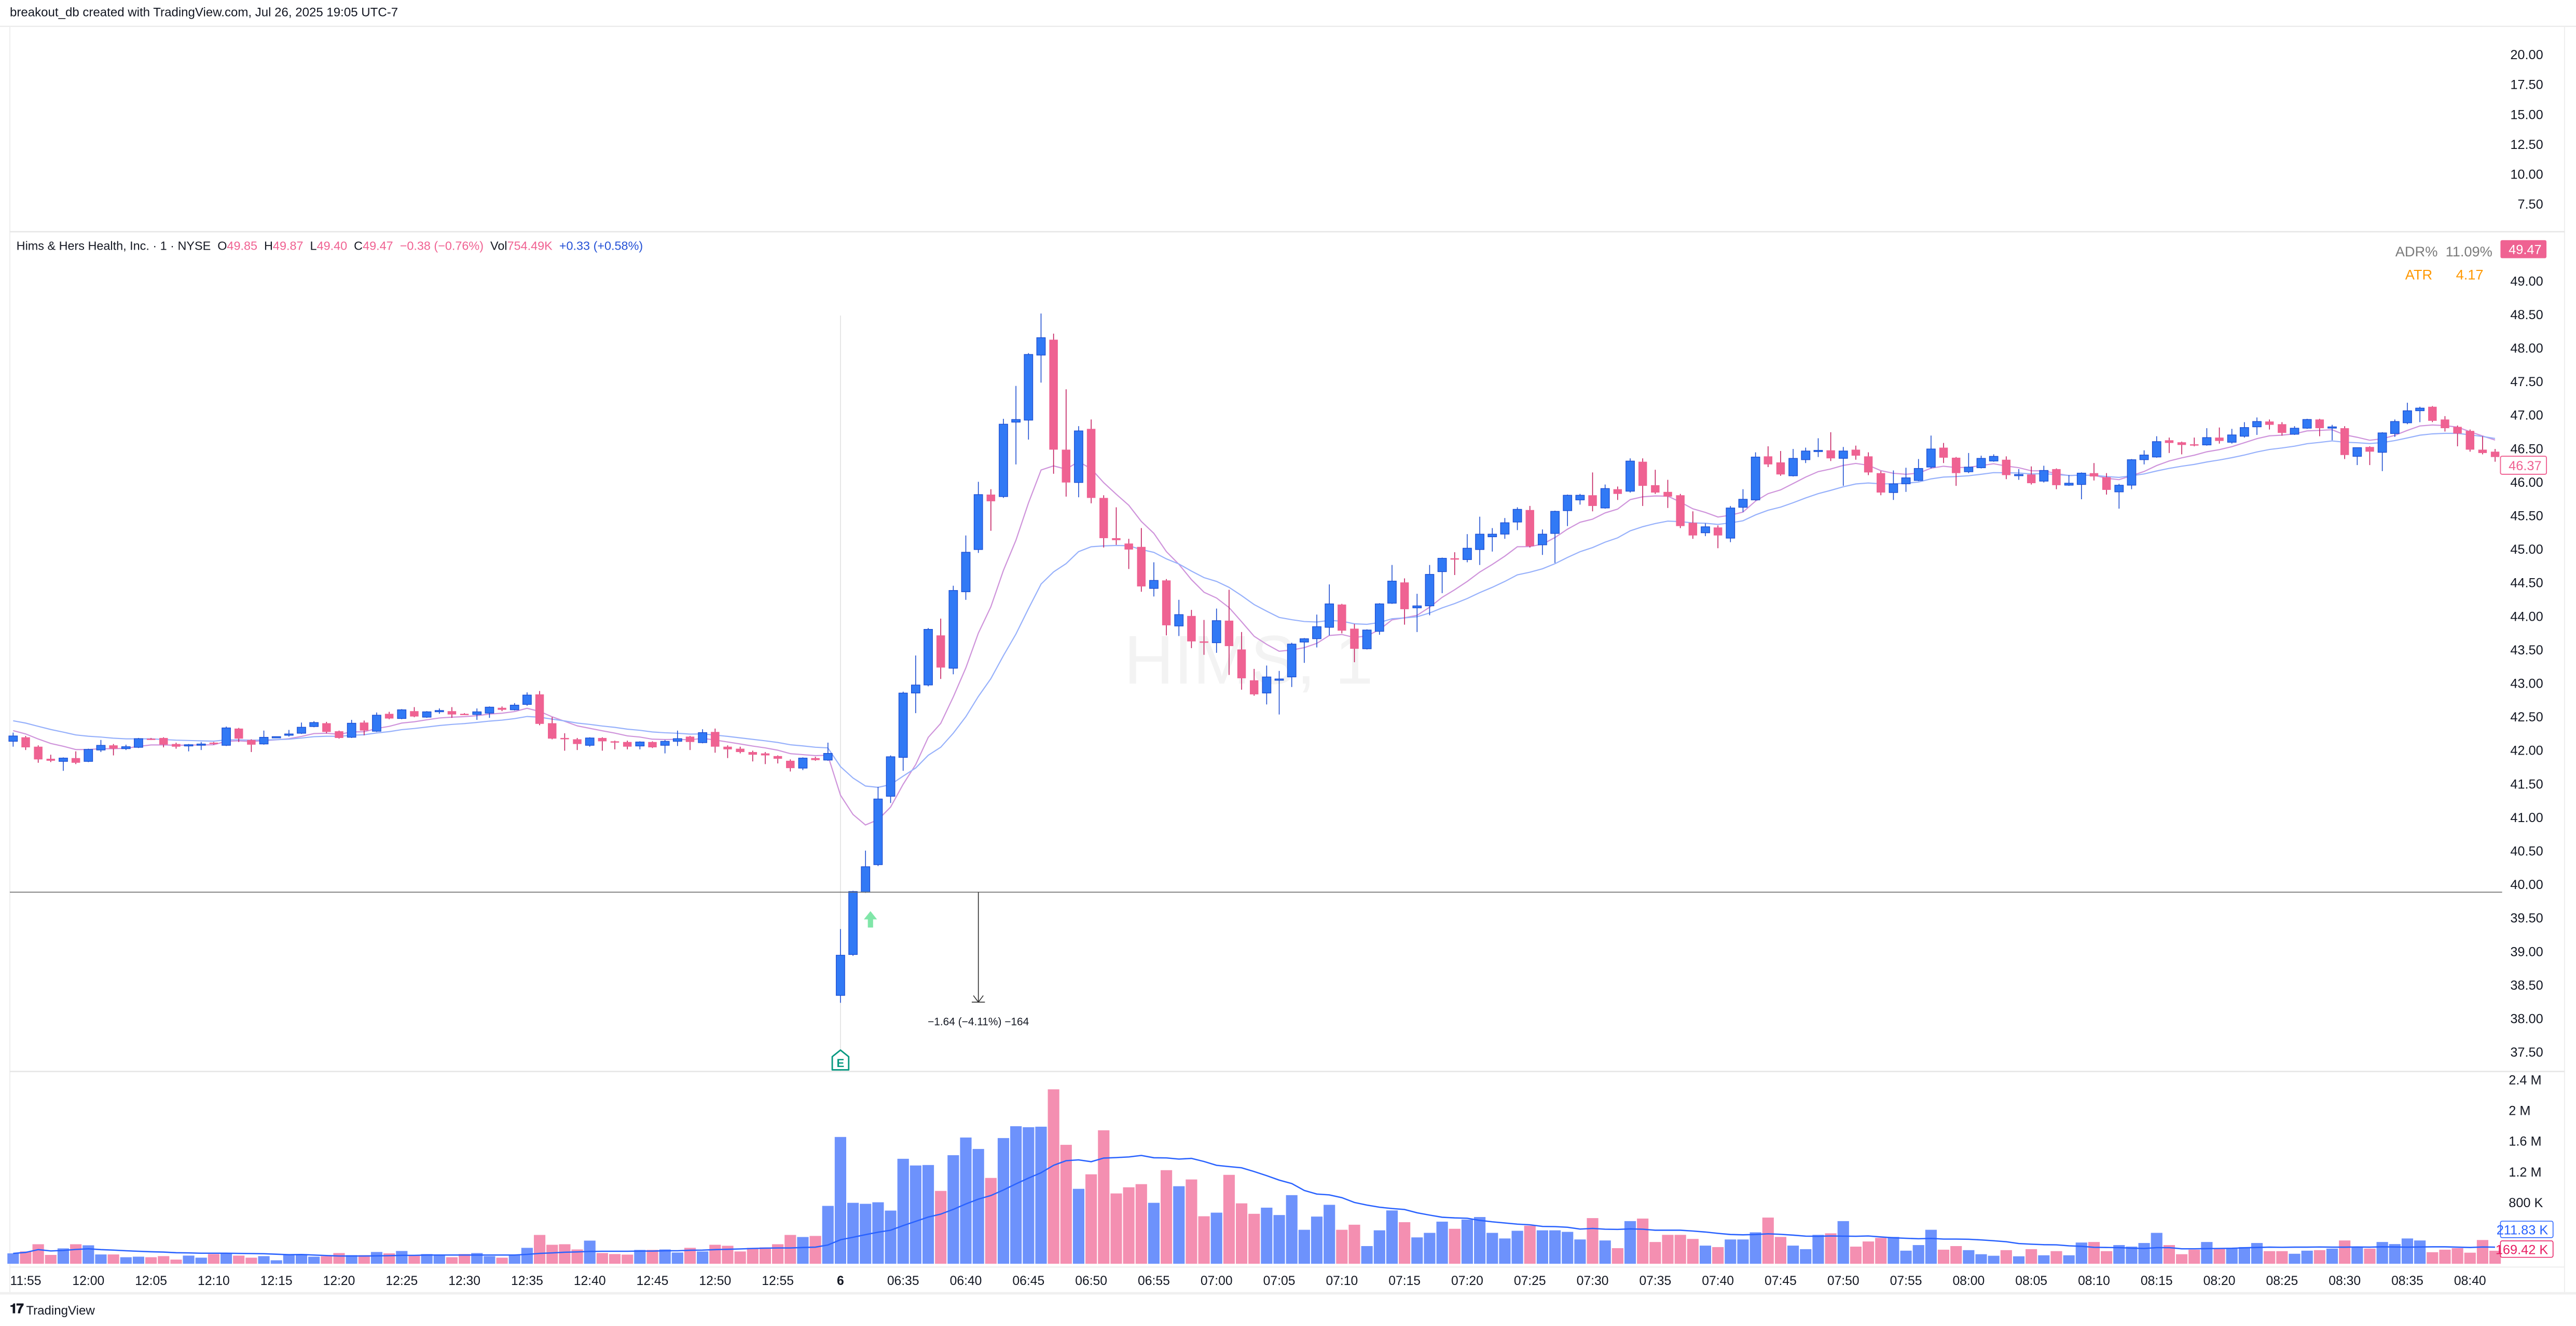 Image resolution: width=2576 pixels, height=1326 pixels. Describe the element at coordinates (903, 1281) in the screenshot. I see `time-tick: 06:35` at that location.